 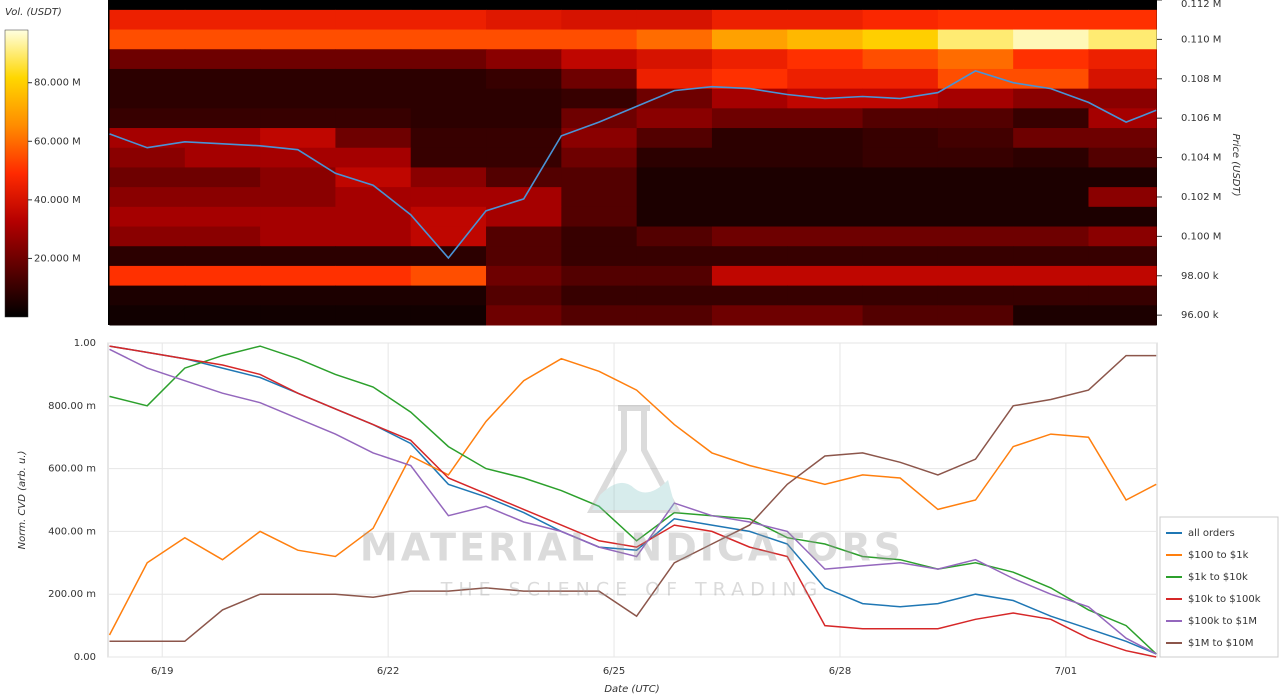 What do you see at coordinates (16, 173) in the screenshot?
I see `colorbar` at bounding box center [16, 173].